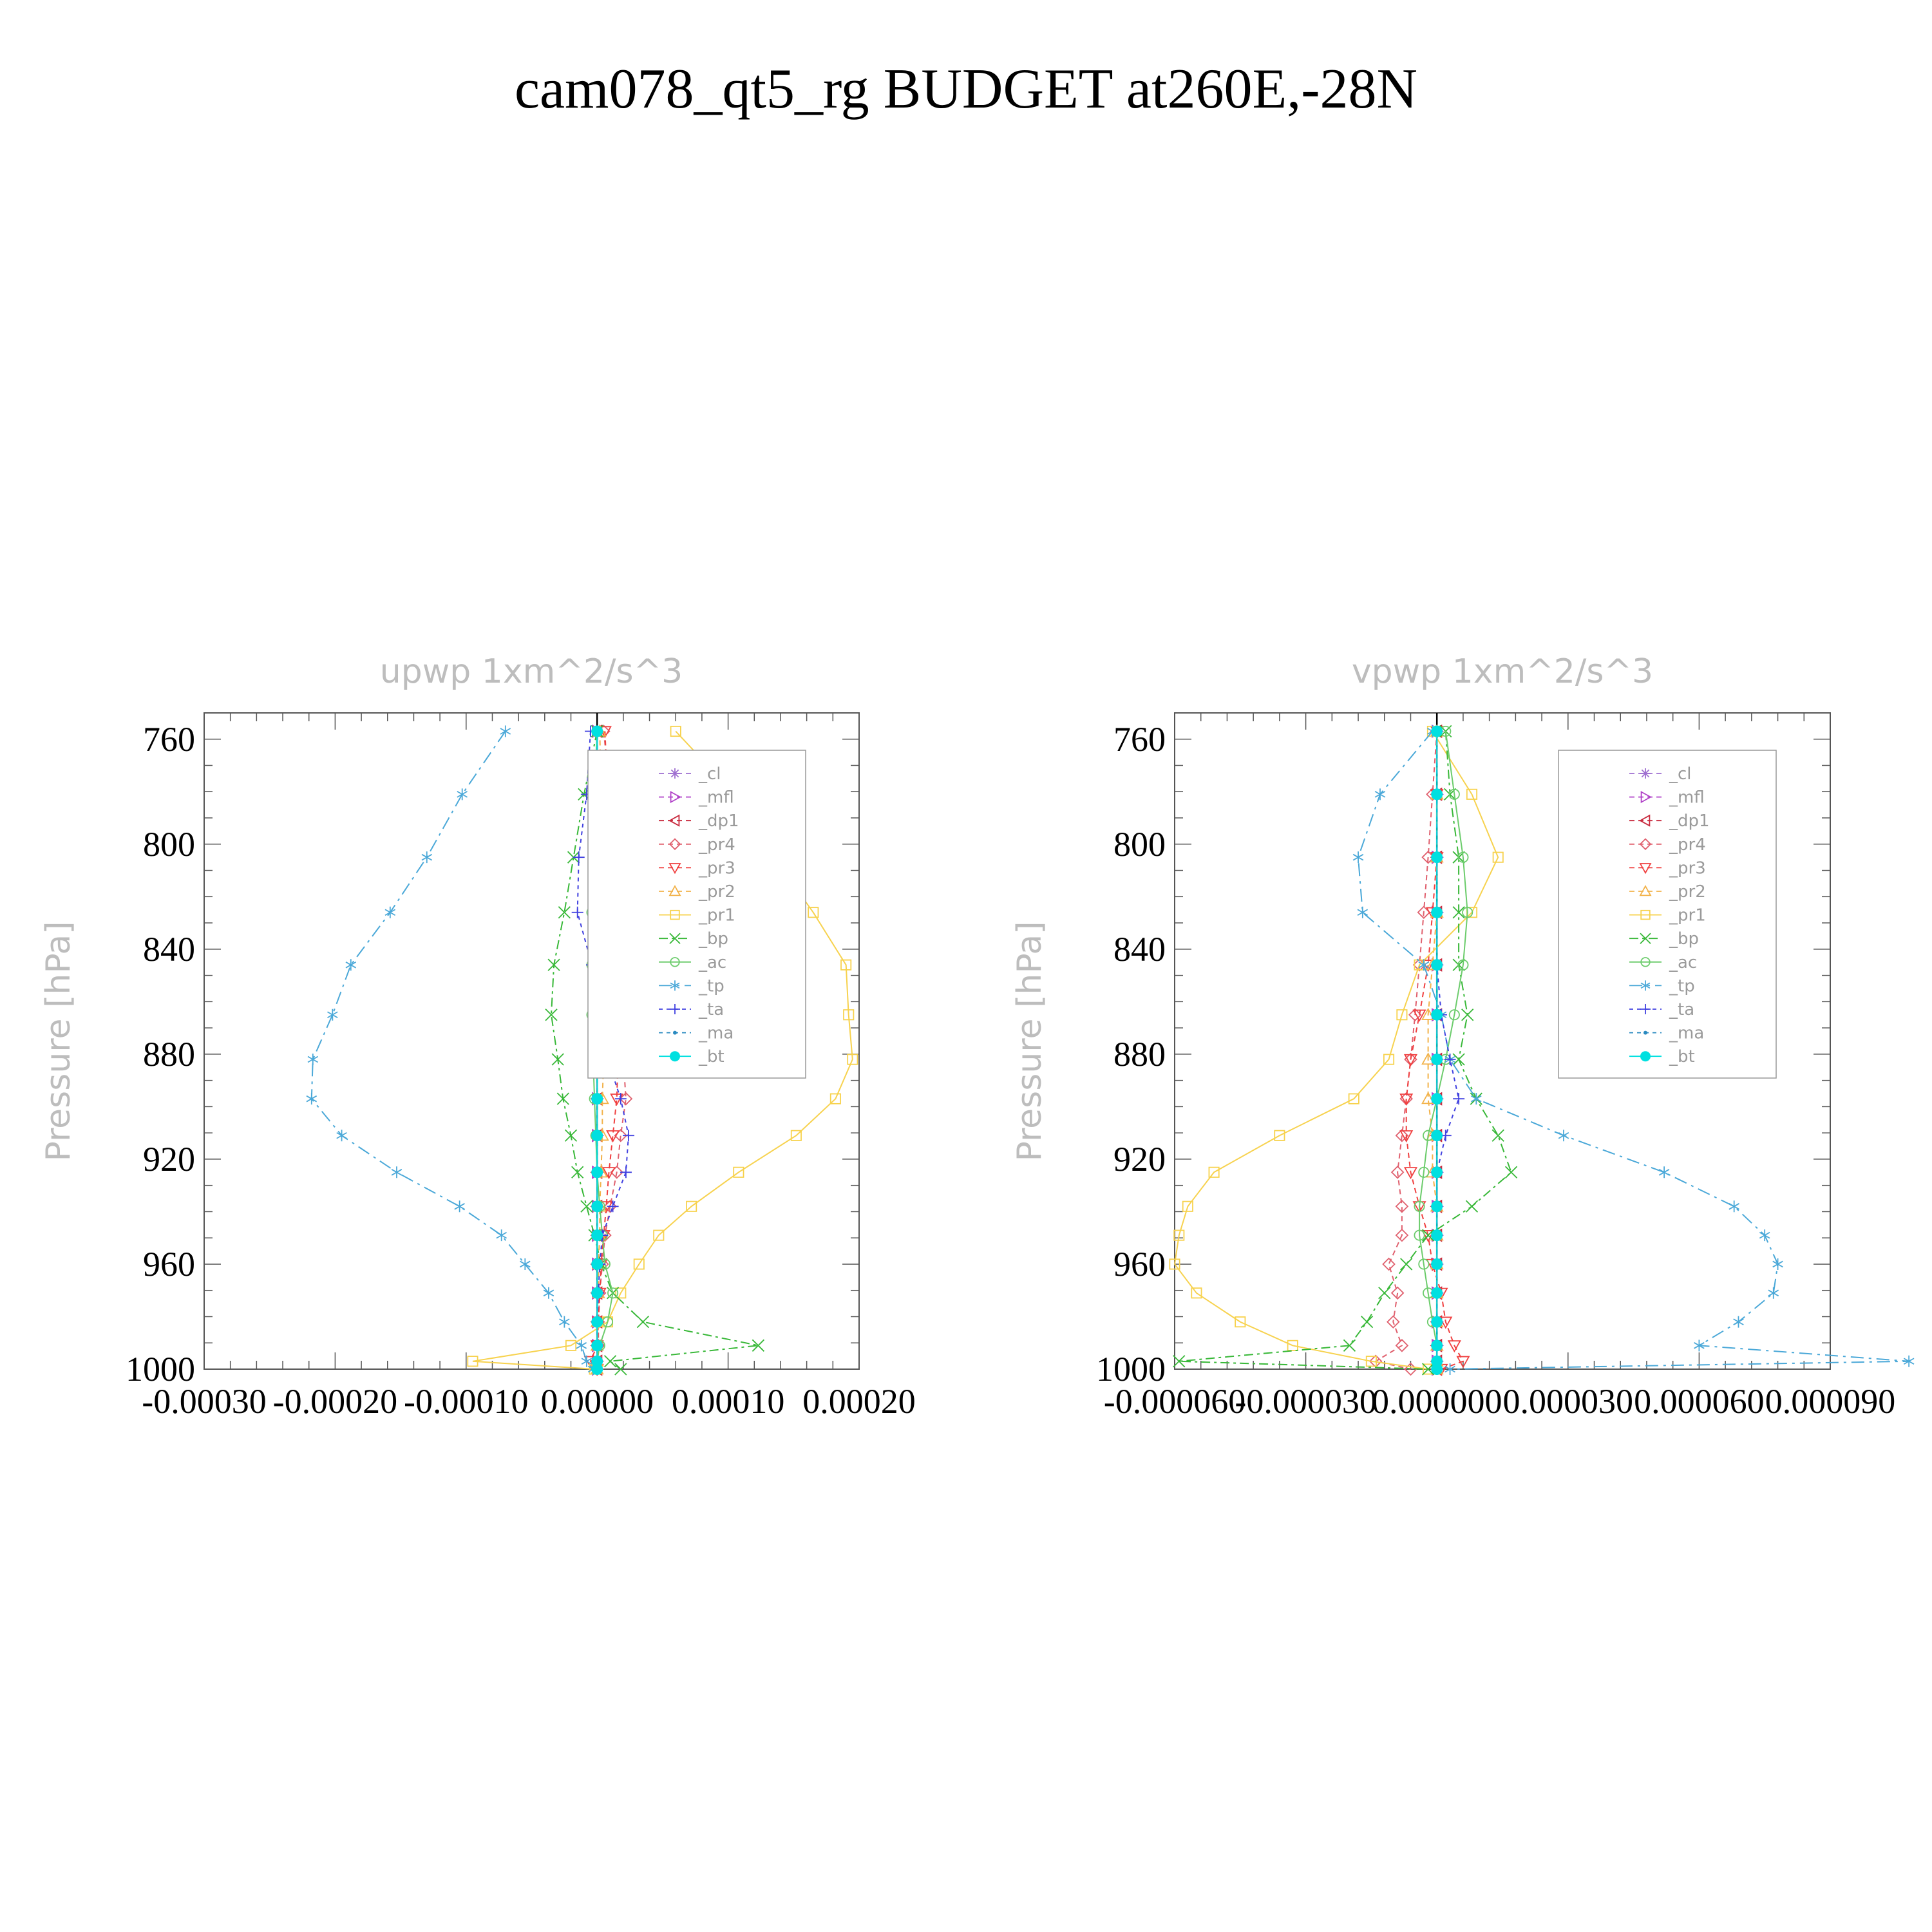  I want to click on x-tick-label: -0.00010, so click(466, 1401).